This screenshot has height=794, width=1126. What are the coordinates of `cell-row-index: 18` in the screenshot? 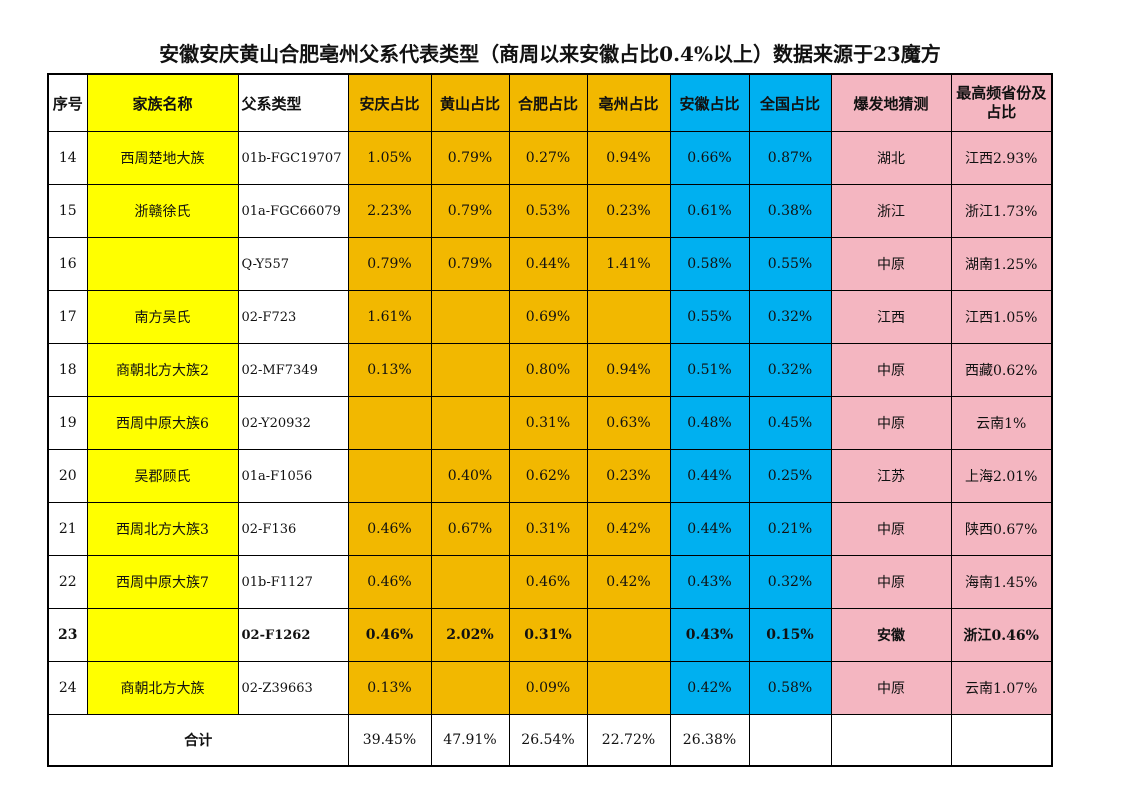 It's located at (67, 370).